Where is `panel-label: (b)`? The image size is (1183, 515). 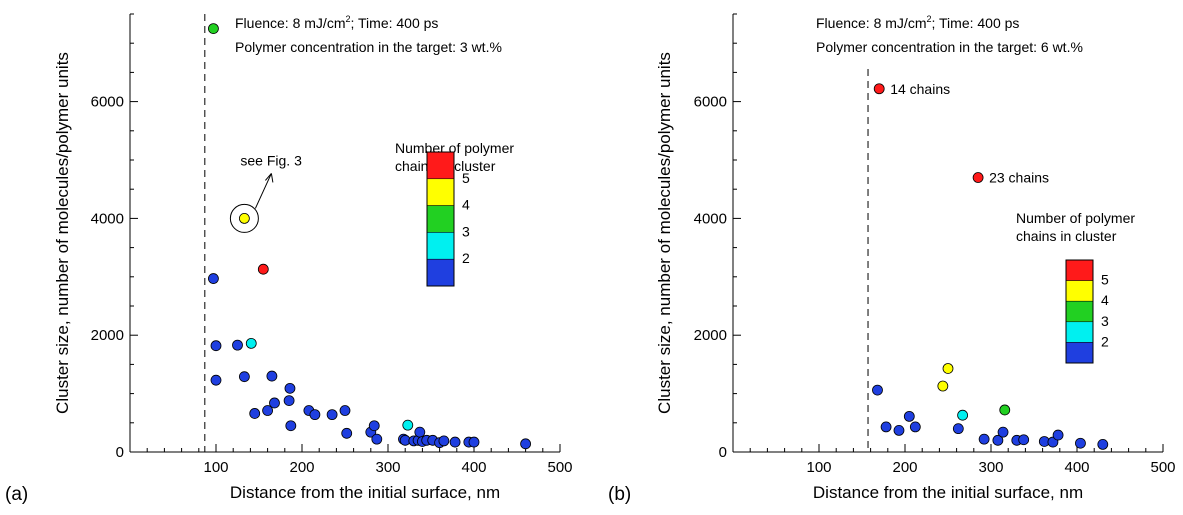
panel-label: (b) is located at coordinates (619, 494).